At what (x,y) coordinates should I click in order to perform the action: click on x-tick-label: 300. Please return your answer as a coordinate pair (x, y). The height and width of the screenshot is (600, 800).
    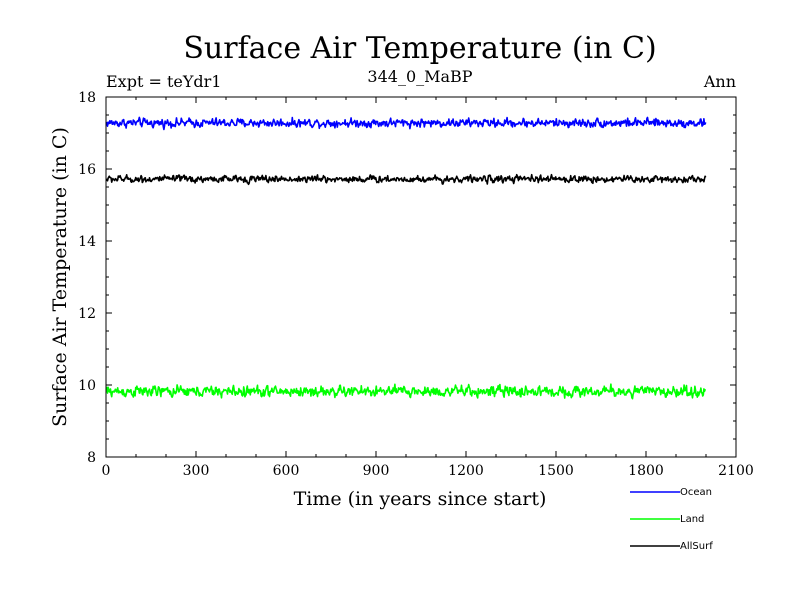
    Looking at the image, I should click on (196, 471).